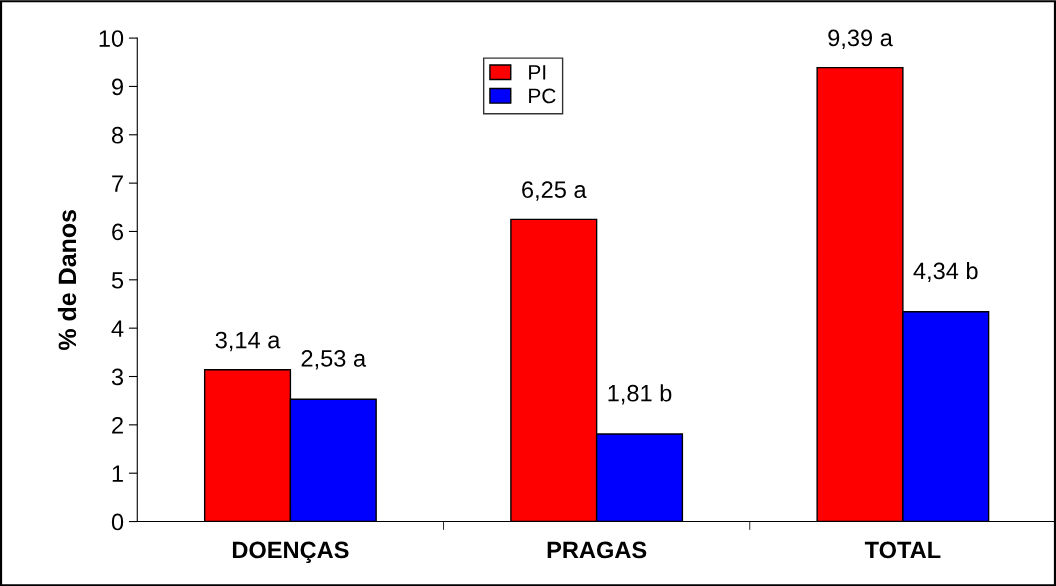 The image size is (1056, 586). Describe the element at coordinates (290, 552) in the screenshot. I see `x-tick-label: DOENÇAS` at that location.